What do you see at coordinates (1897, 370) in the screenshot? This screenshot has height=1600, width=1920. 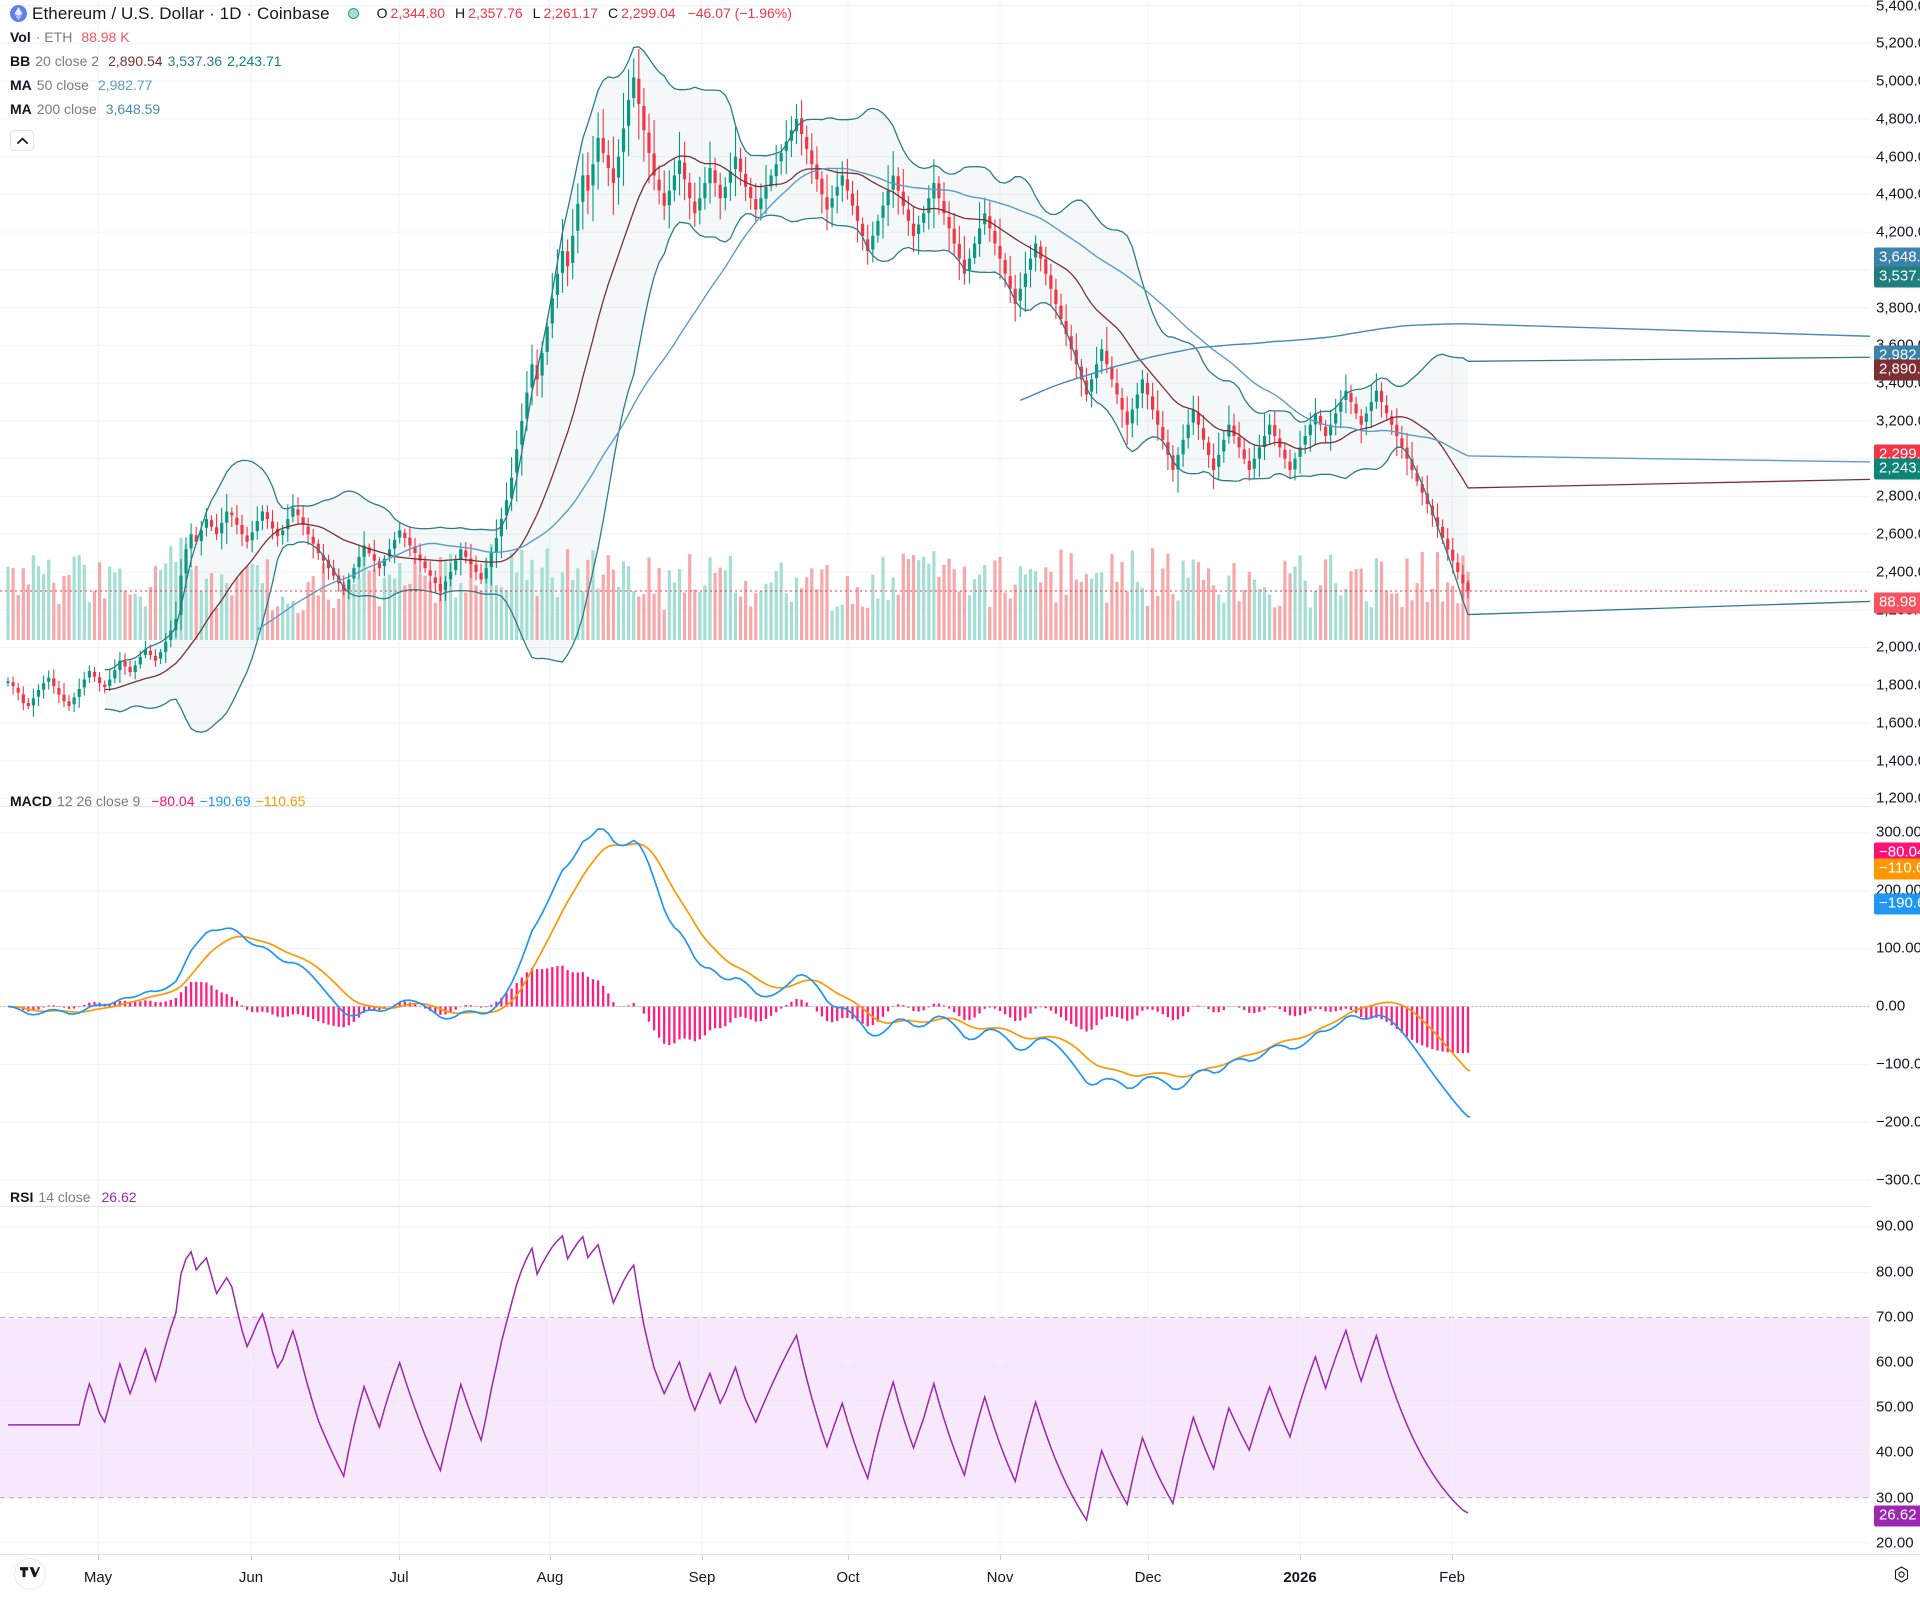 I see `bb-basis-badge: 2,890.54` at bounding box center [1897, 370].